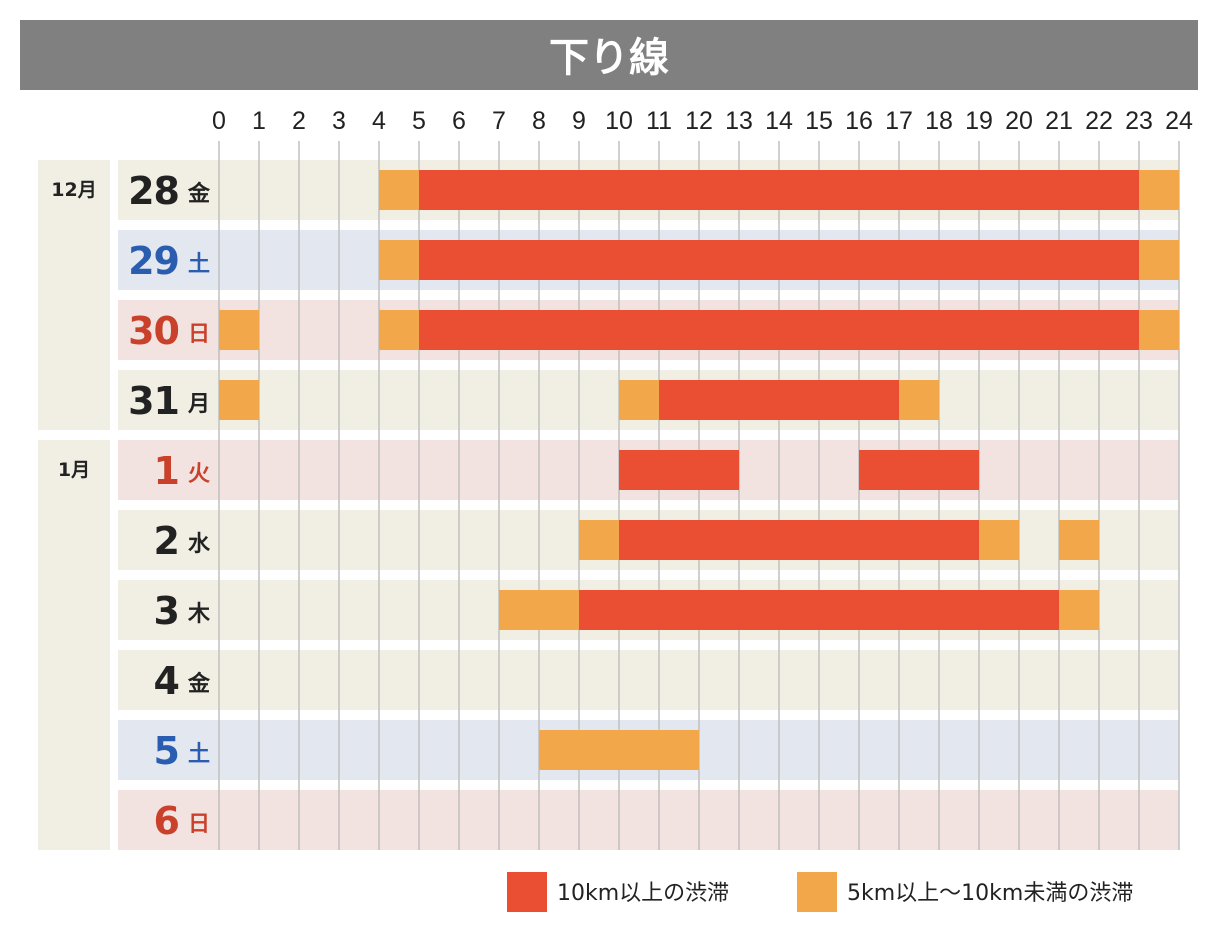  Describe the element at coordinates (1099, 121) in the screenshot. I see `hour-tick-label: 22` at that location.